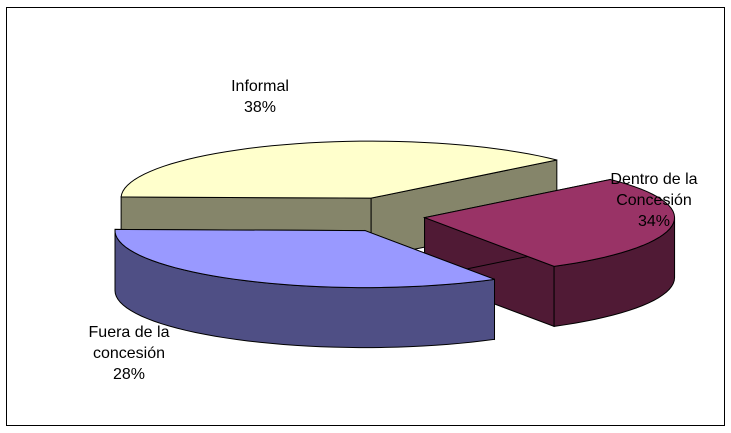 This screenshot has height=433, width=731. What do you see at coordinates (338, 169) in the screenshot?
I see `slice-0-top` at bounding box center [338, 169].